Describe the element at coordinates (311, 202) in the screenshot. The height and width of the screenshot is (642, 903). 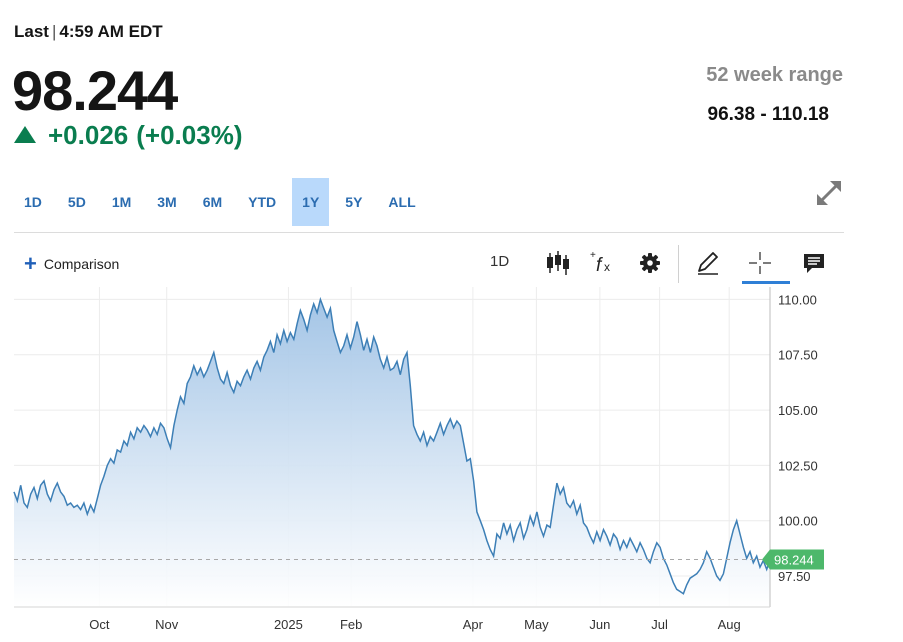
I see `tab-1y: 1Y` at that location.